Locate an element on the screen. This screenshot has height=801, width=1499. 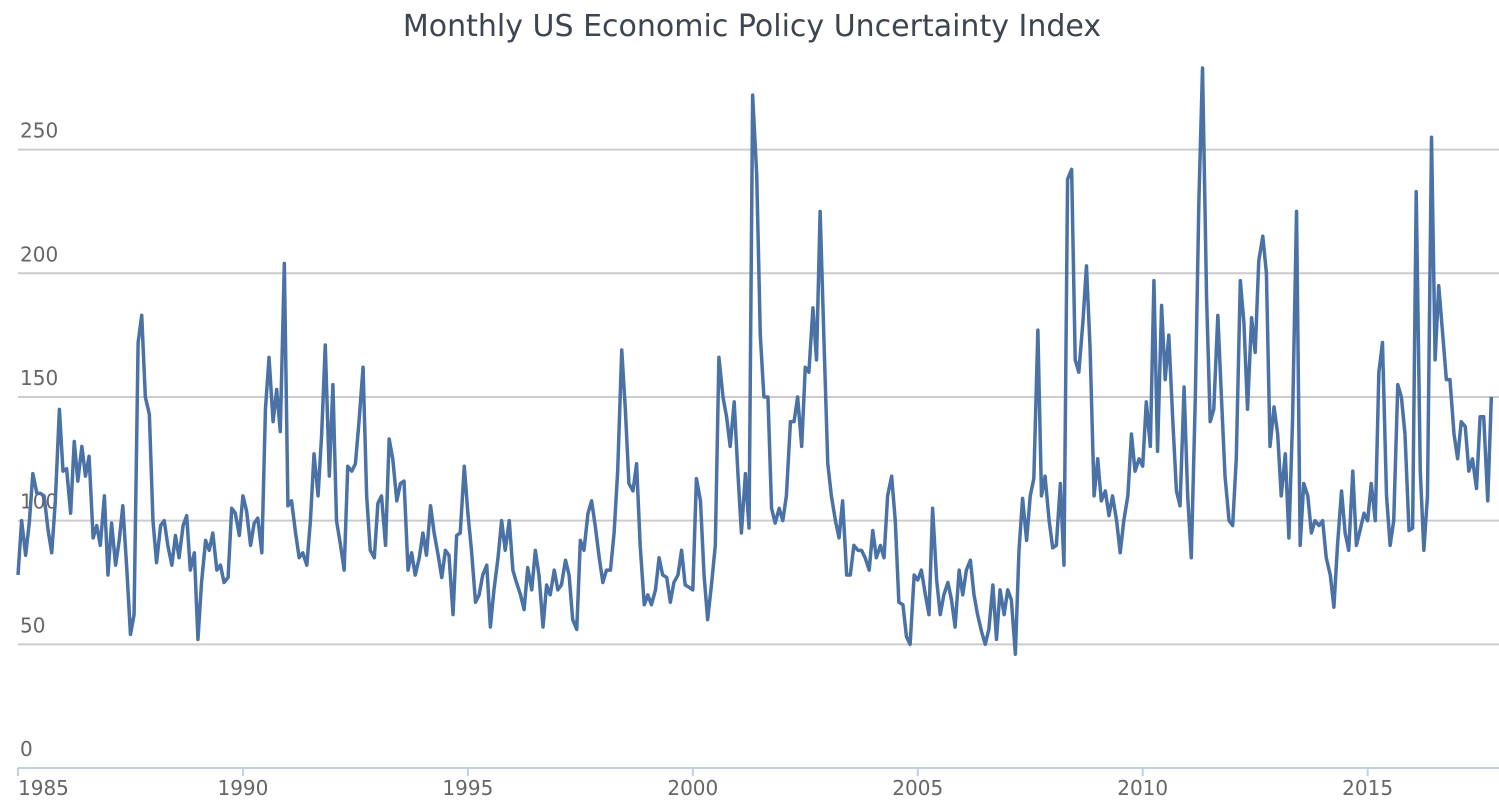
x-tick-label: 1985 is located at coordinates (43, 788).